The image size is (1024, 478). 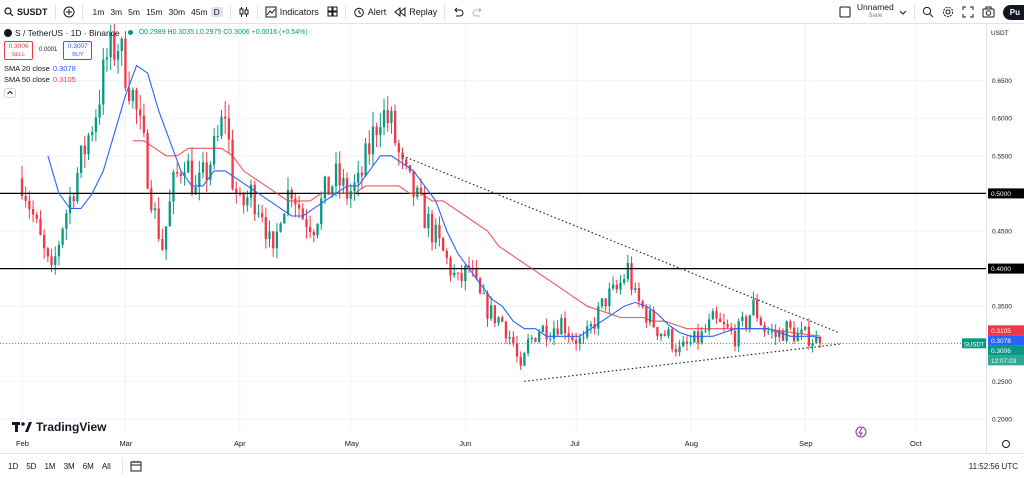 What do you see at coordinates (415, 12) in the screenshot?
I see `replay-button: Replay` at bounding box center [415, 12].